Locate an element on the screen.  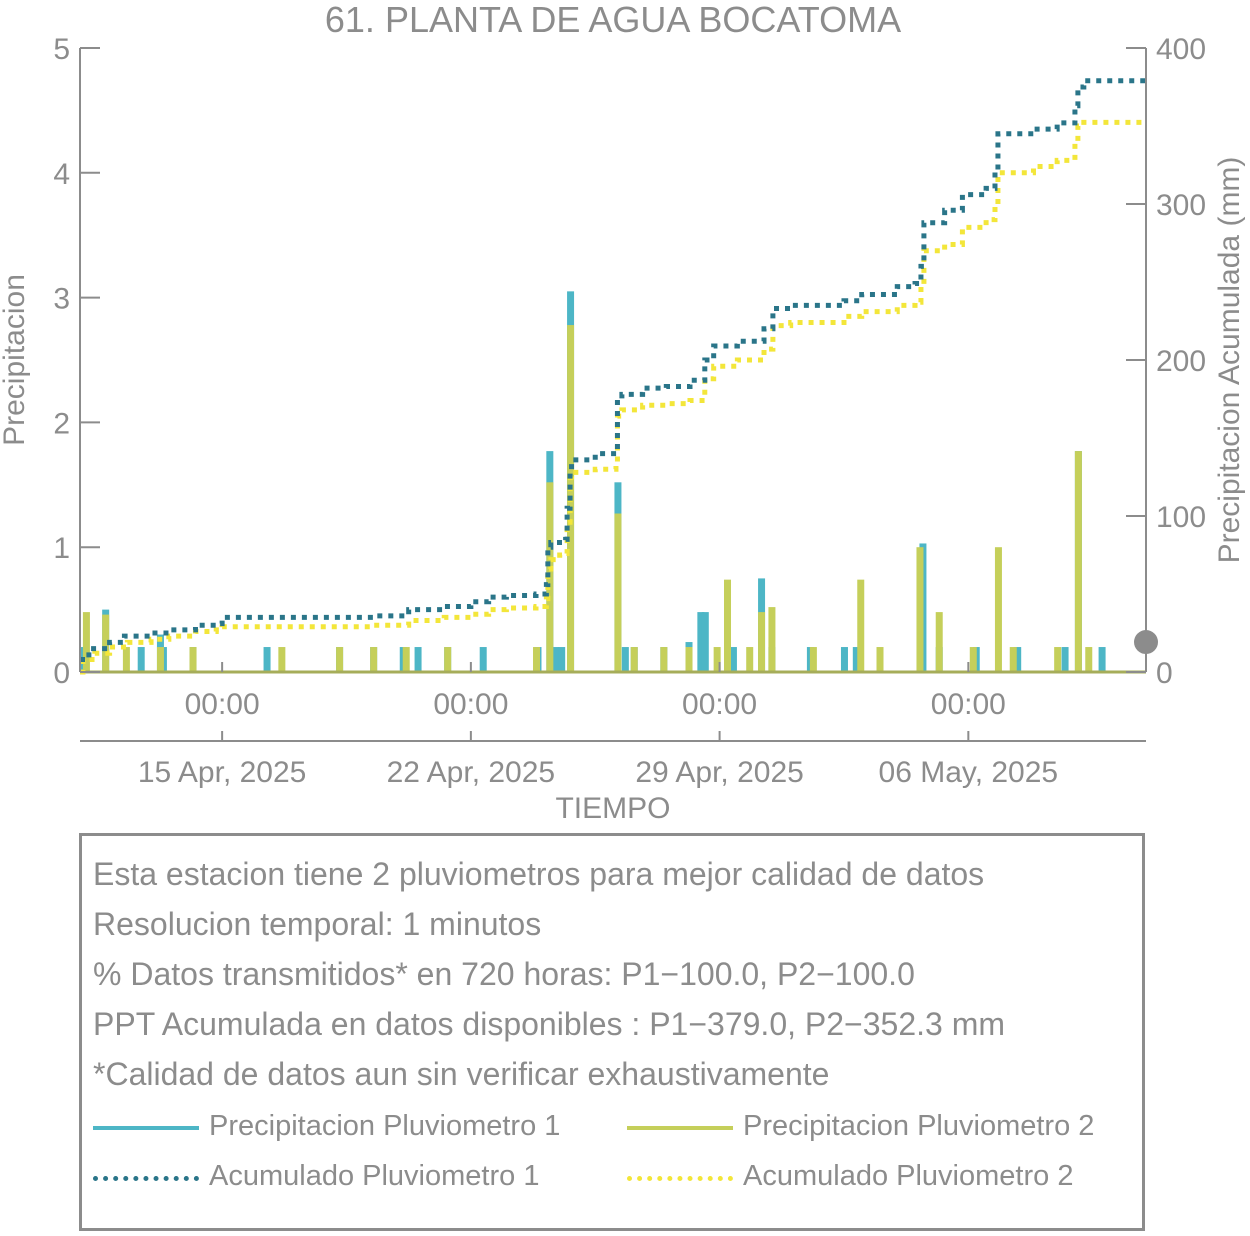
left-axis-label: Precipitacion is located at coordinates (15, 360).